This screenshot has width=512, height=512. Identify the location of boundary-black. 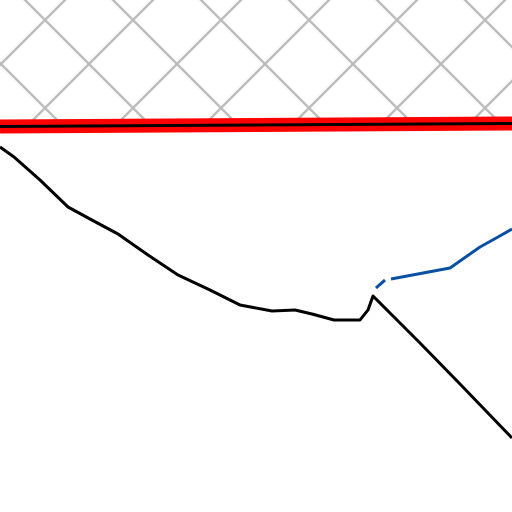
(256, 125).